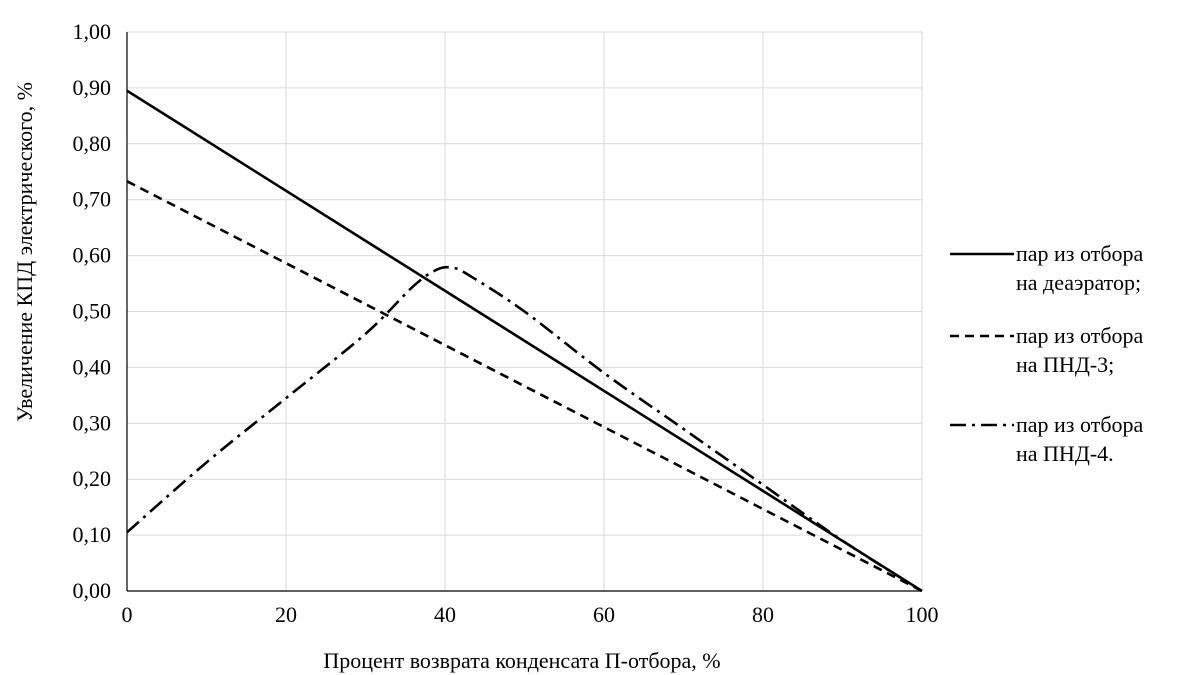 Image resolution: width=1189 pixels, height=675 pixels. What do you see at coordinates (92, 87) in the screenshot?
I see `y-tick-label: 0,90` at bounding box center [92, 87].